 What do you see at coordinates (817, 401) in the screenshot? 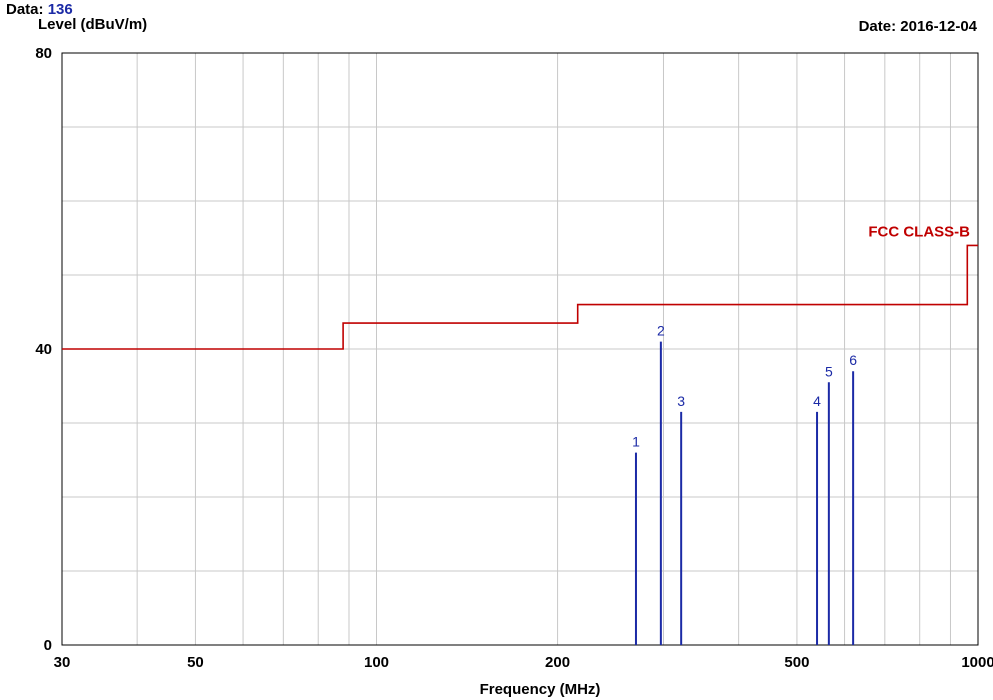
I see `marker-label: 4` at bounding box center [817, 401].